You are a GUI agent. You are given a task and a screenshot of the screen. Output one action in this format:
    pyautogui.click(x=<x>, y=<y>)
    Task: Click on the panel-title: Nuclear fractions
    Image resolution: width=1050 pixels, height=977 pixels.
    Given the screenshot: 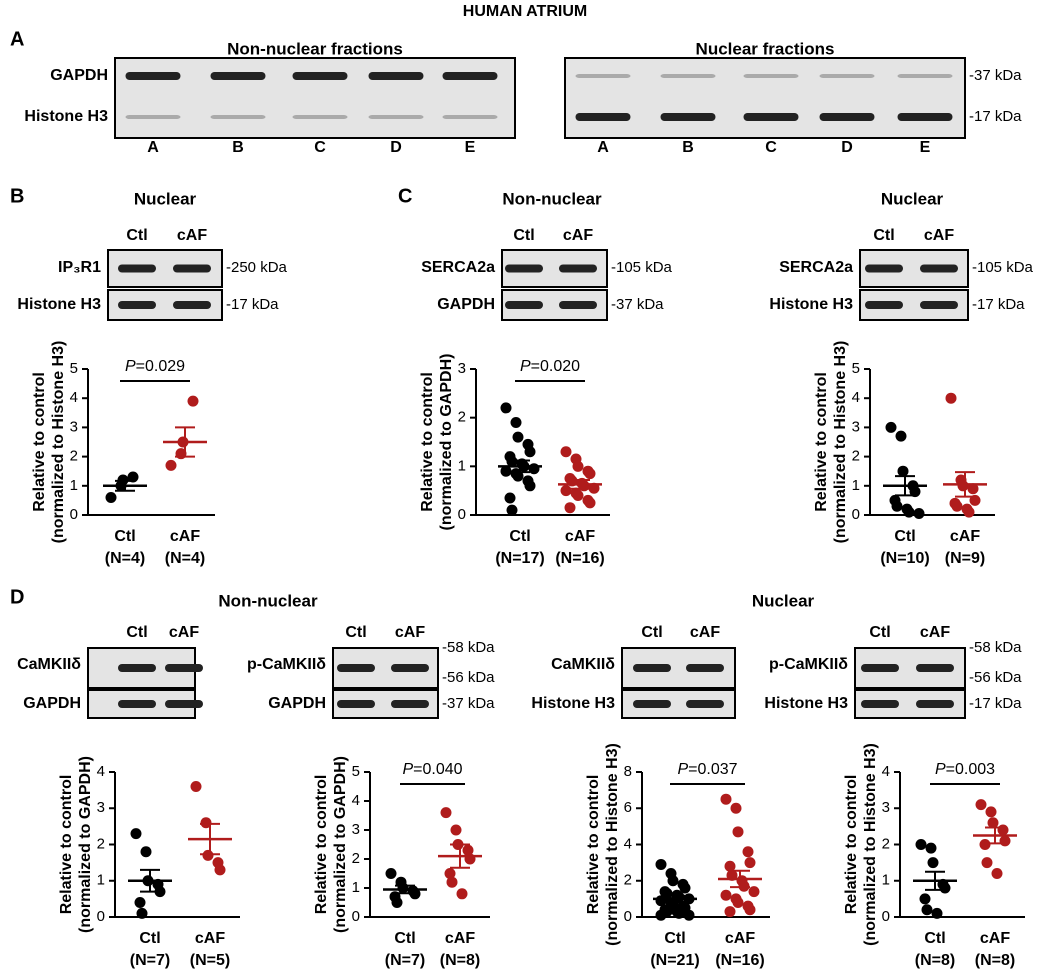 What is the action you would take?
    pyautogui.click(x=765, y=48)
    